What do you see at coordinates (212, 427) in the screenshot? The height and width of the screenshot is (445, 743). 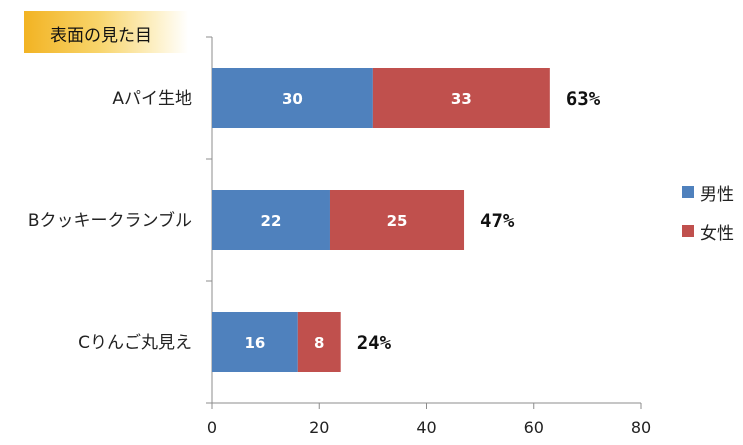 I see `x-tick-label: 0` at bounding box center [212, 427].